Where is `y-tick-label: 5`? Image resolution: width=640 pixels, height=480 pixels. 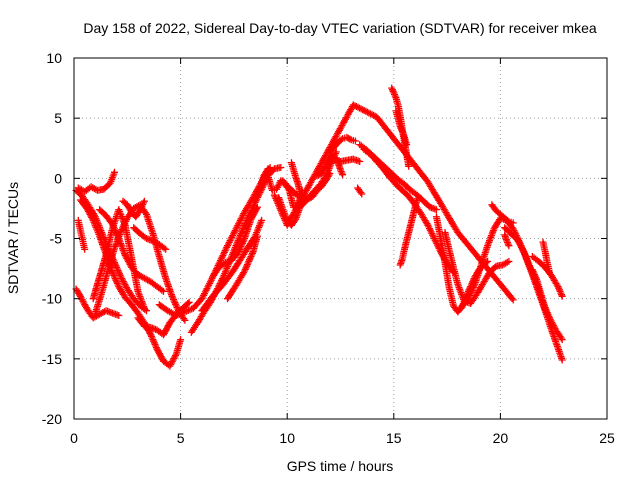 y-tick-label: 5 is located at coordinates (58, 118).